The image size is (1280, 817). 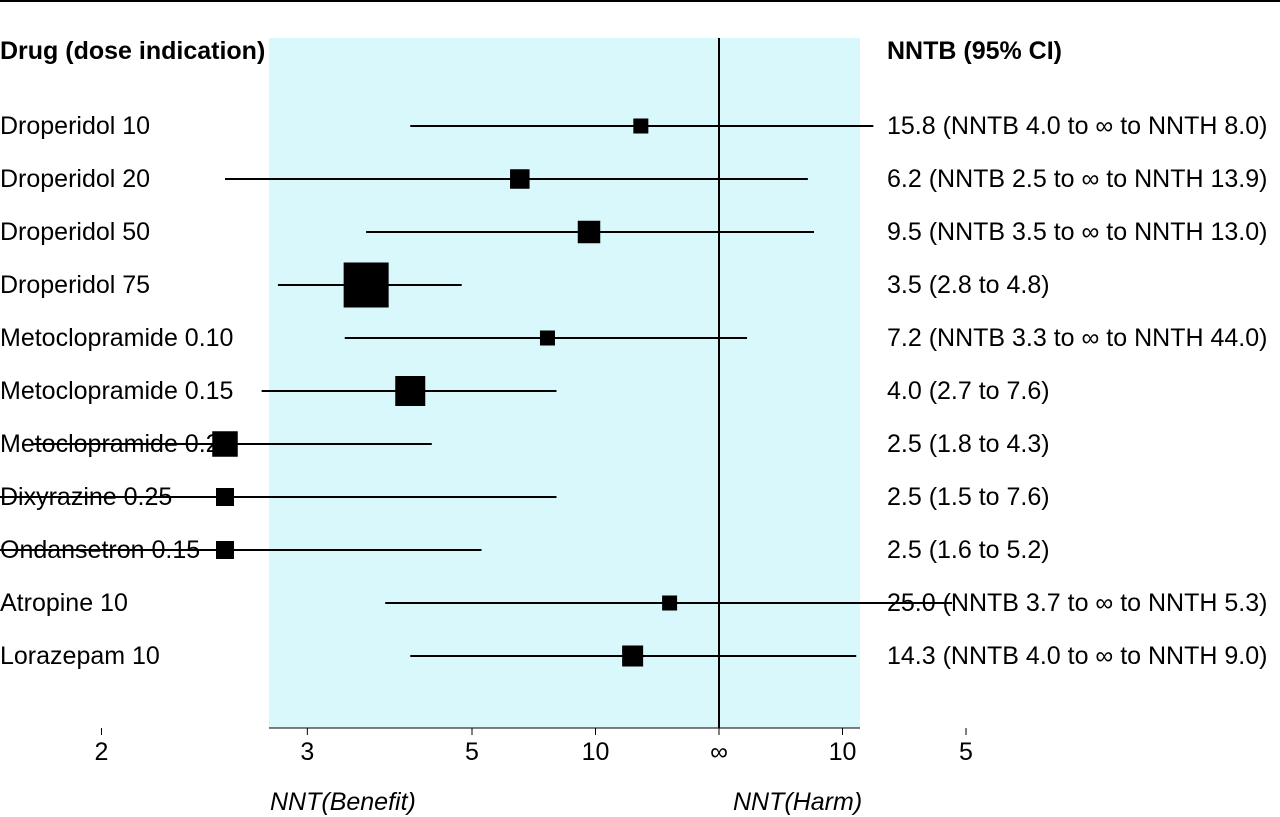 What do you see at coordinates (117, 444) in the screenshot?
I see `drug-label: Metoclopramide 0.25` at bounding box center [117, 444].